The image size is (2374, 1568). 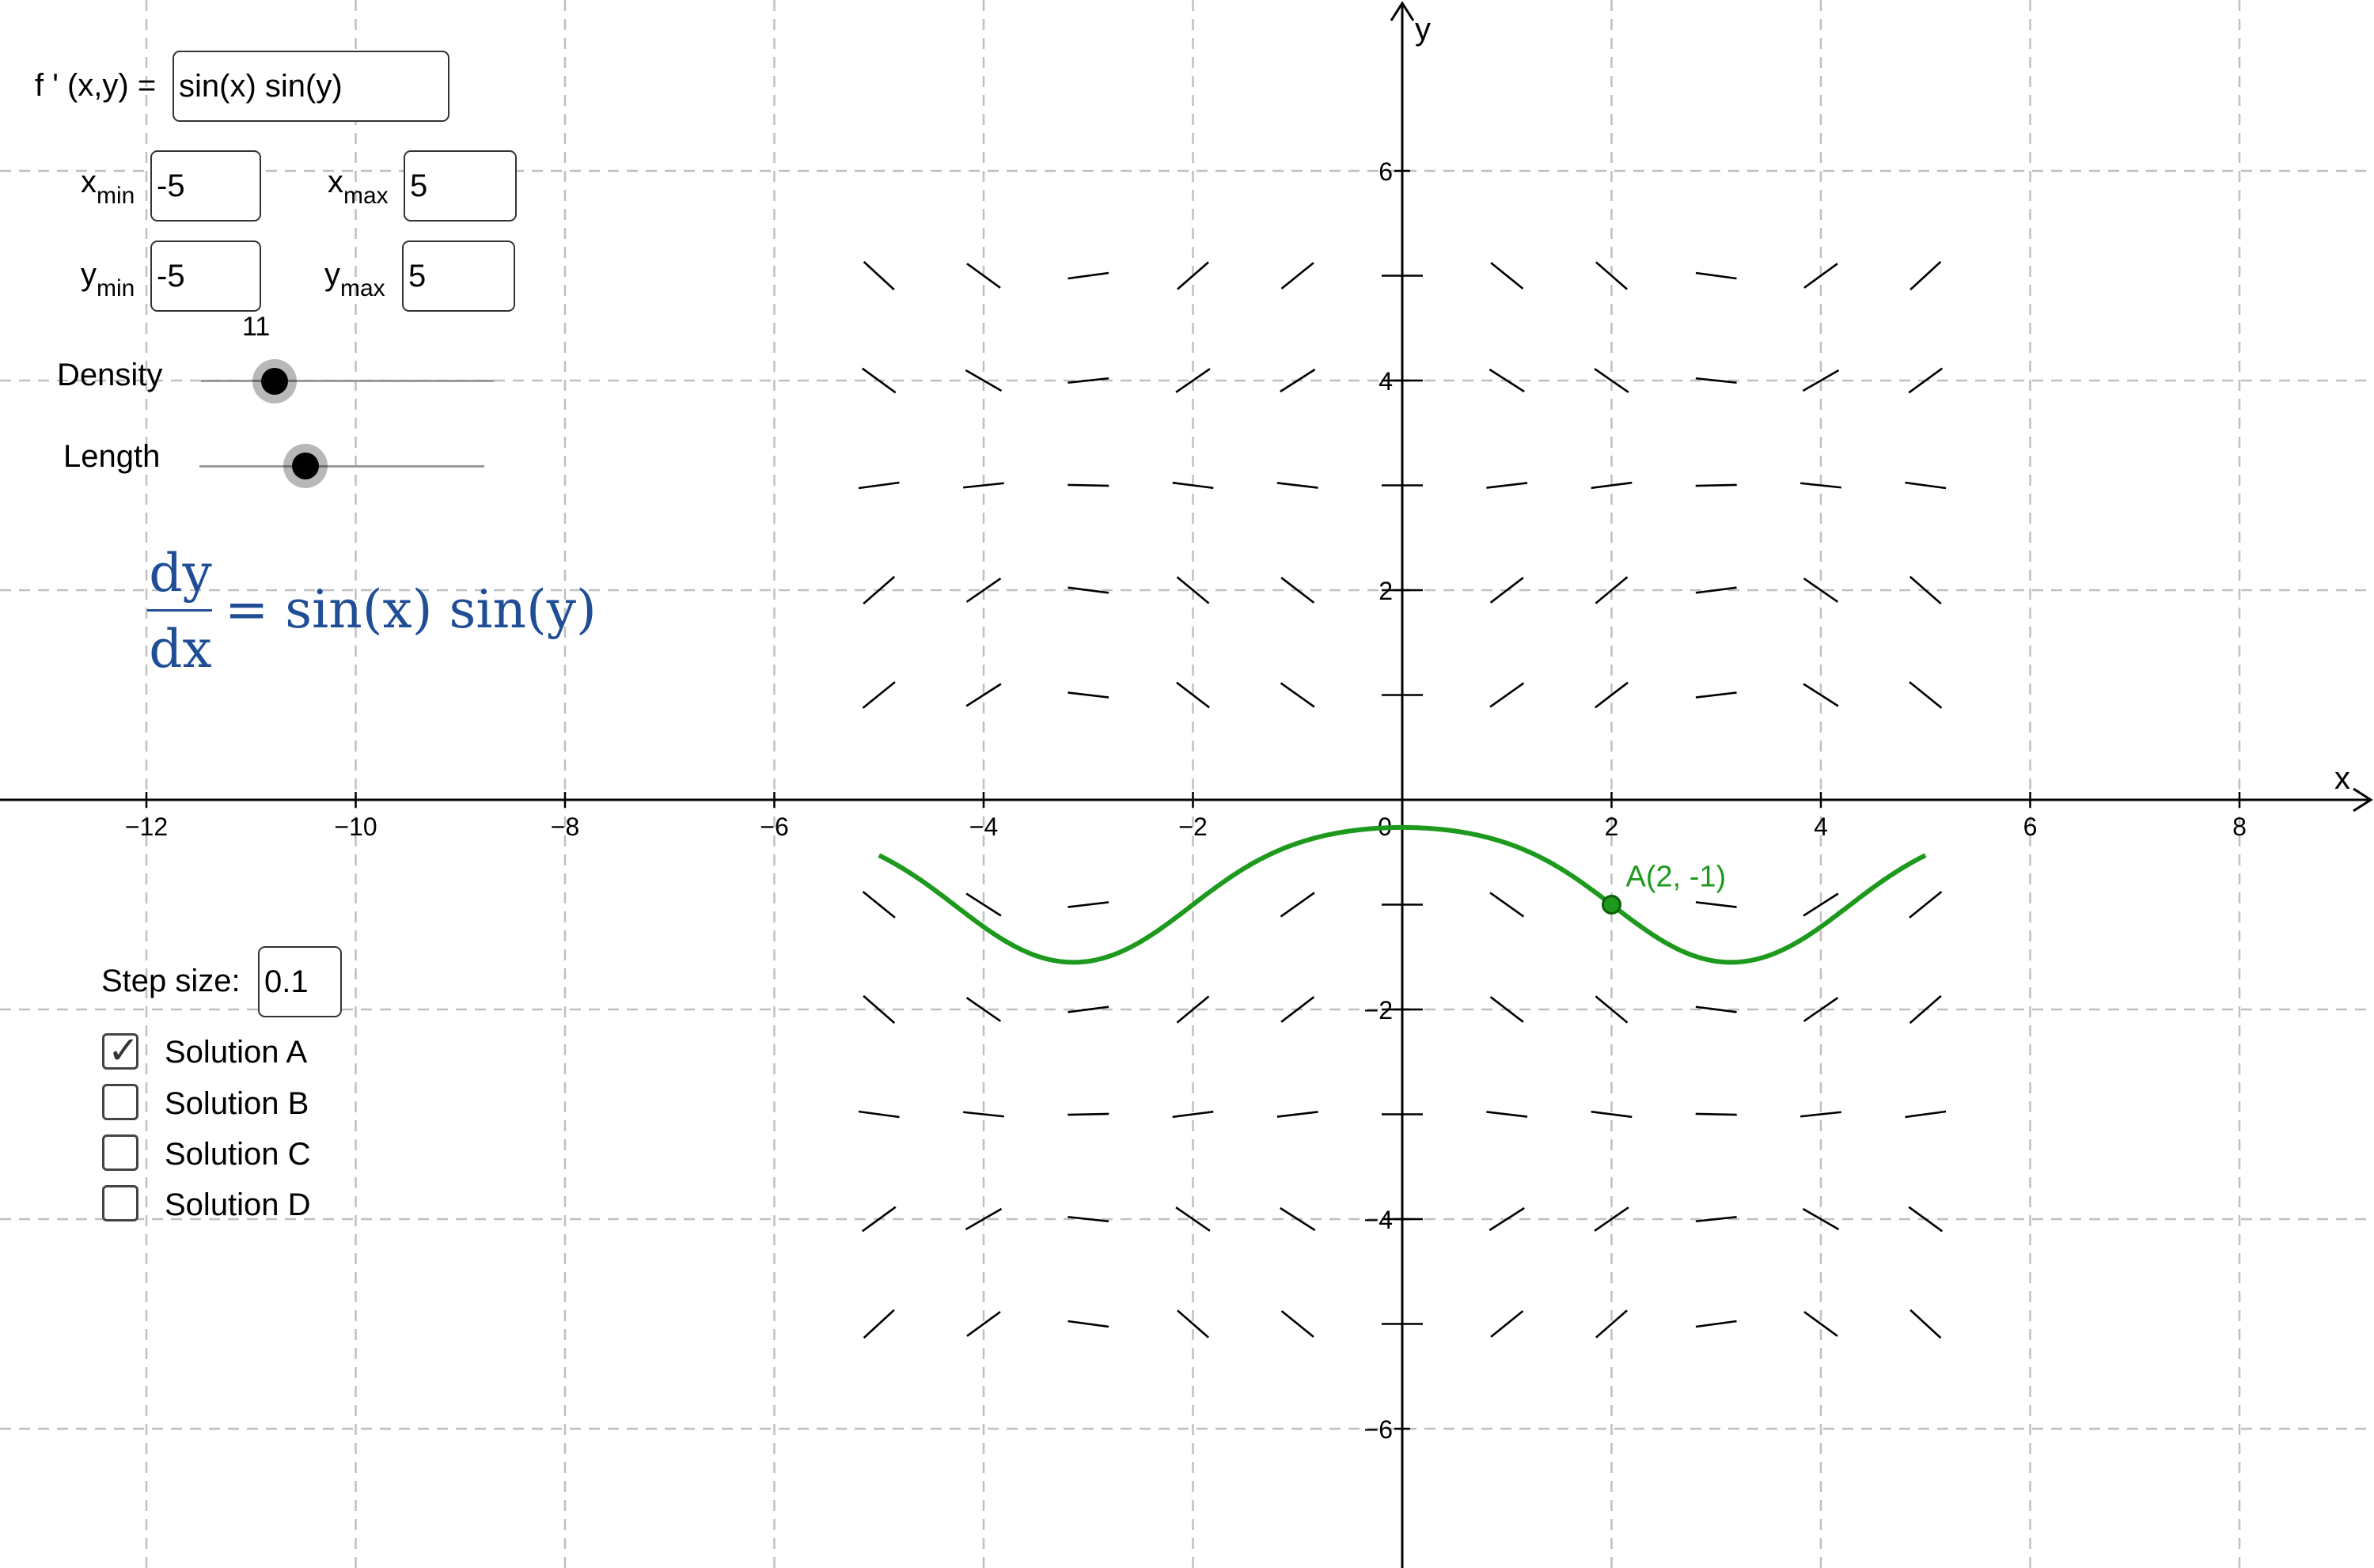 What do you see at coordinates (238, 1154) in the screenshot?
I see `solution-c-label: Solution C` at bounding box center [238, 1154].